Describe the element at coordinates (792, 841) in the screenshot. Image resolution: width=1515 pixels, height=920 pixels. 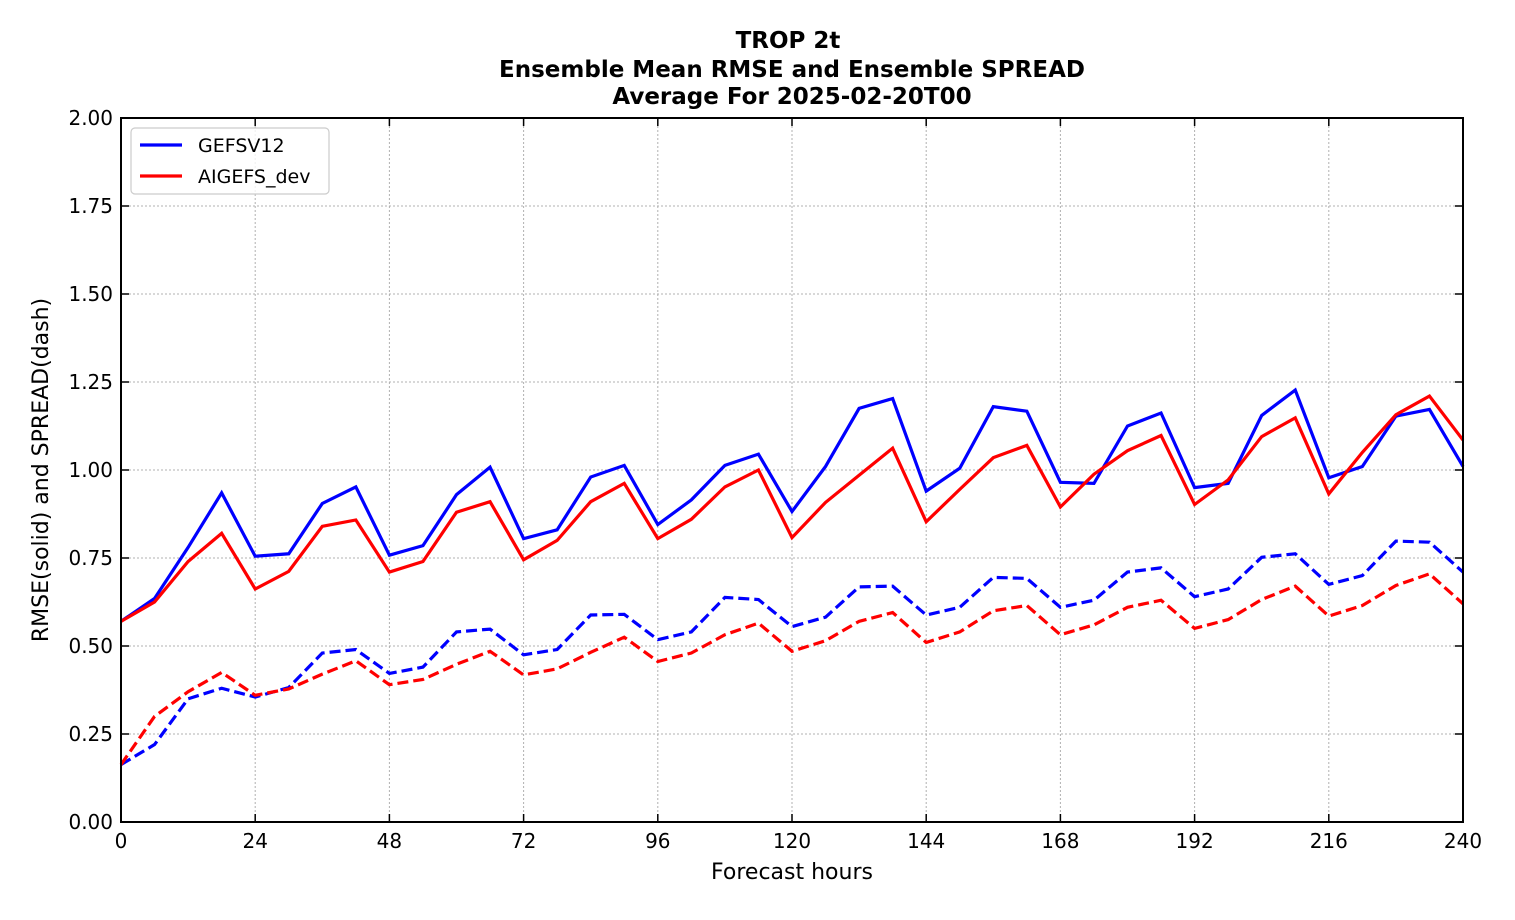
I see `x-tick-label: 120` at that location.